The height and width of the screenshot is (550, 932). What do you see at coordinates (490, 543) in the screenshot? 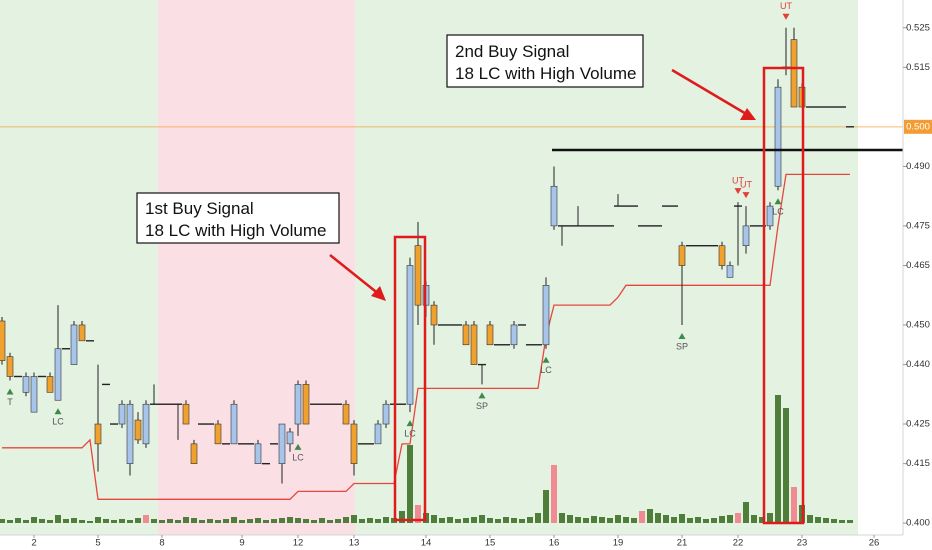
I see `x-tick-label: 15` at bounding box center [490, 543].